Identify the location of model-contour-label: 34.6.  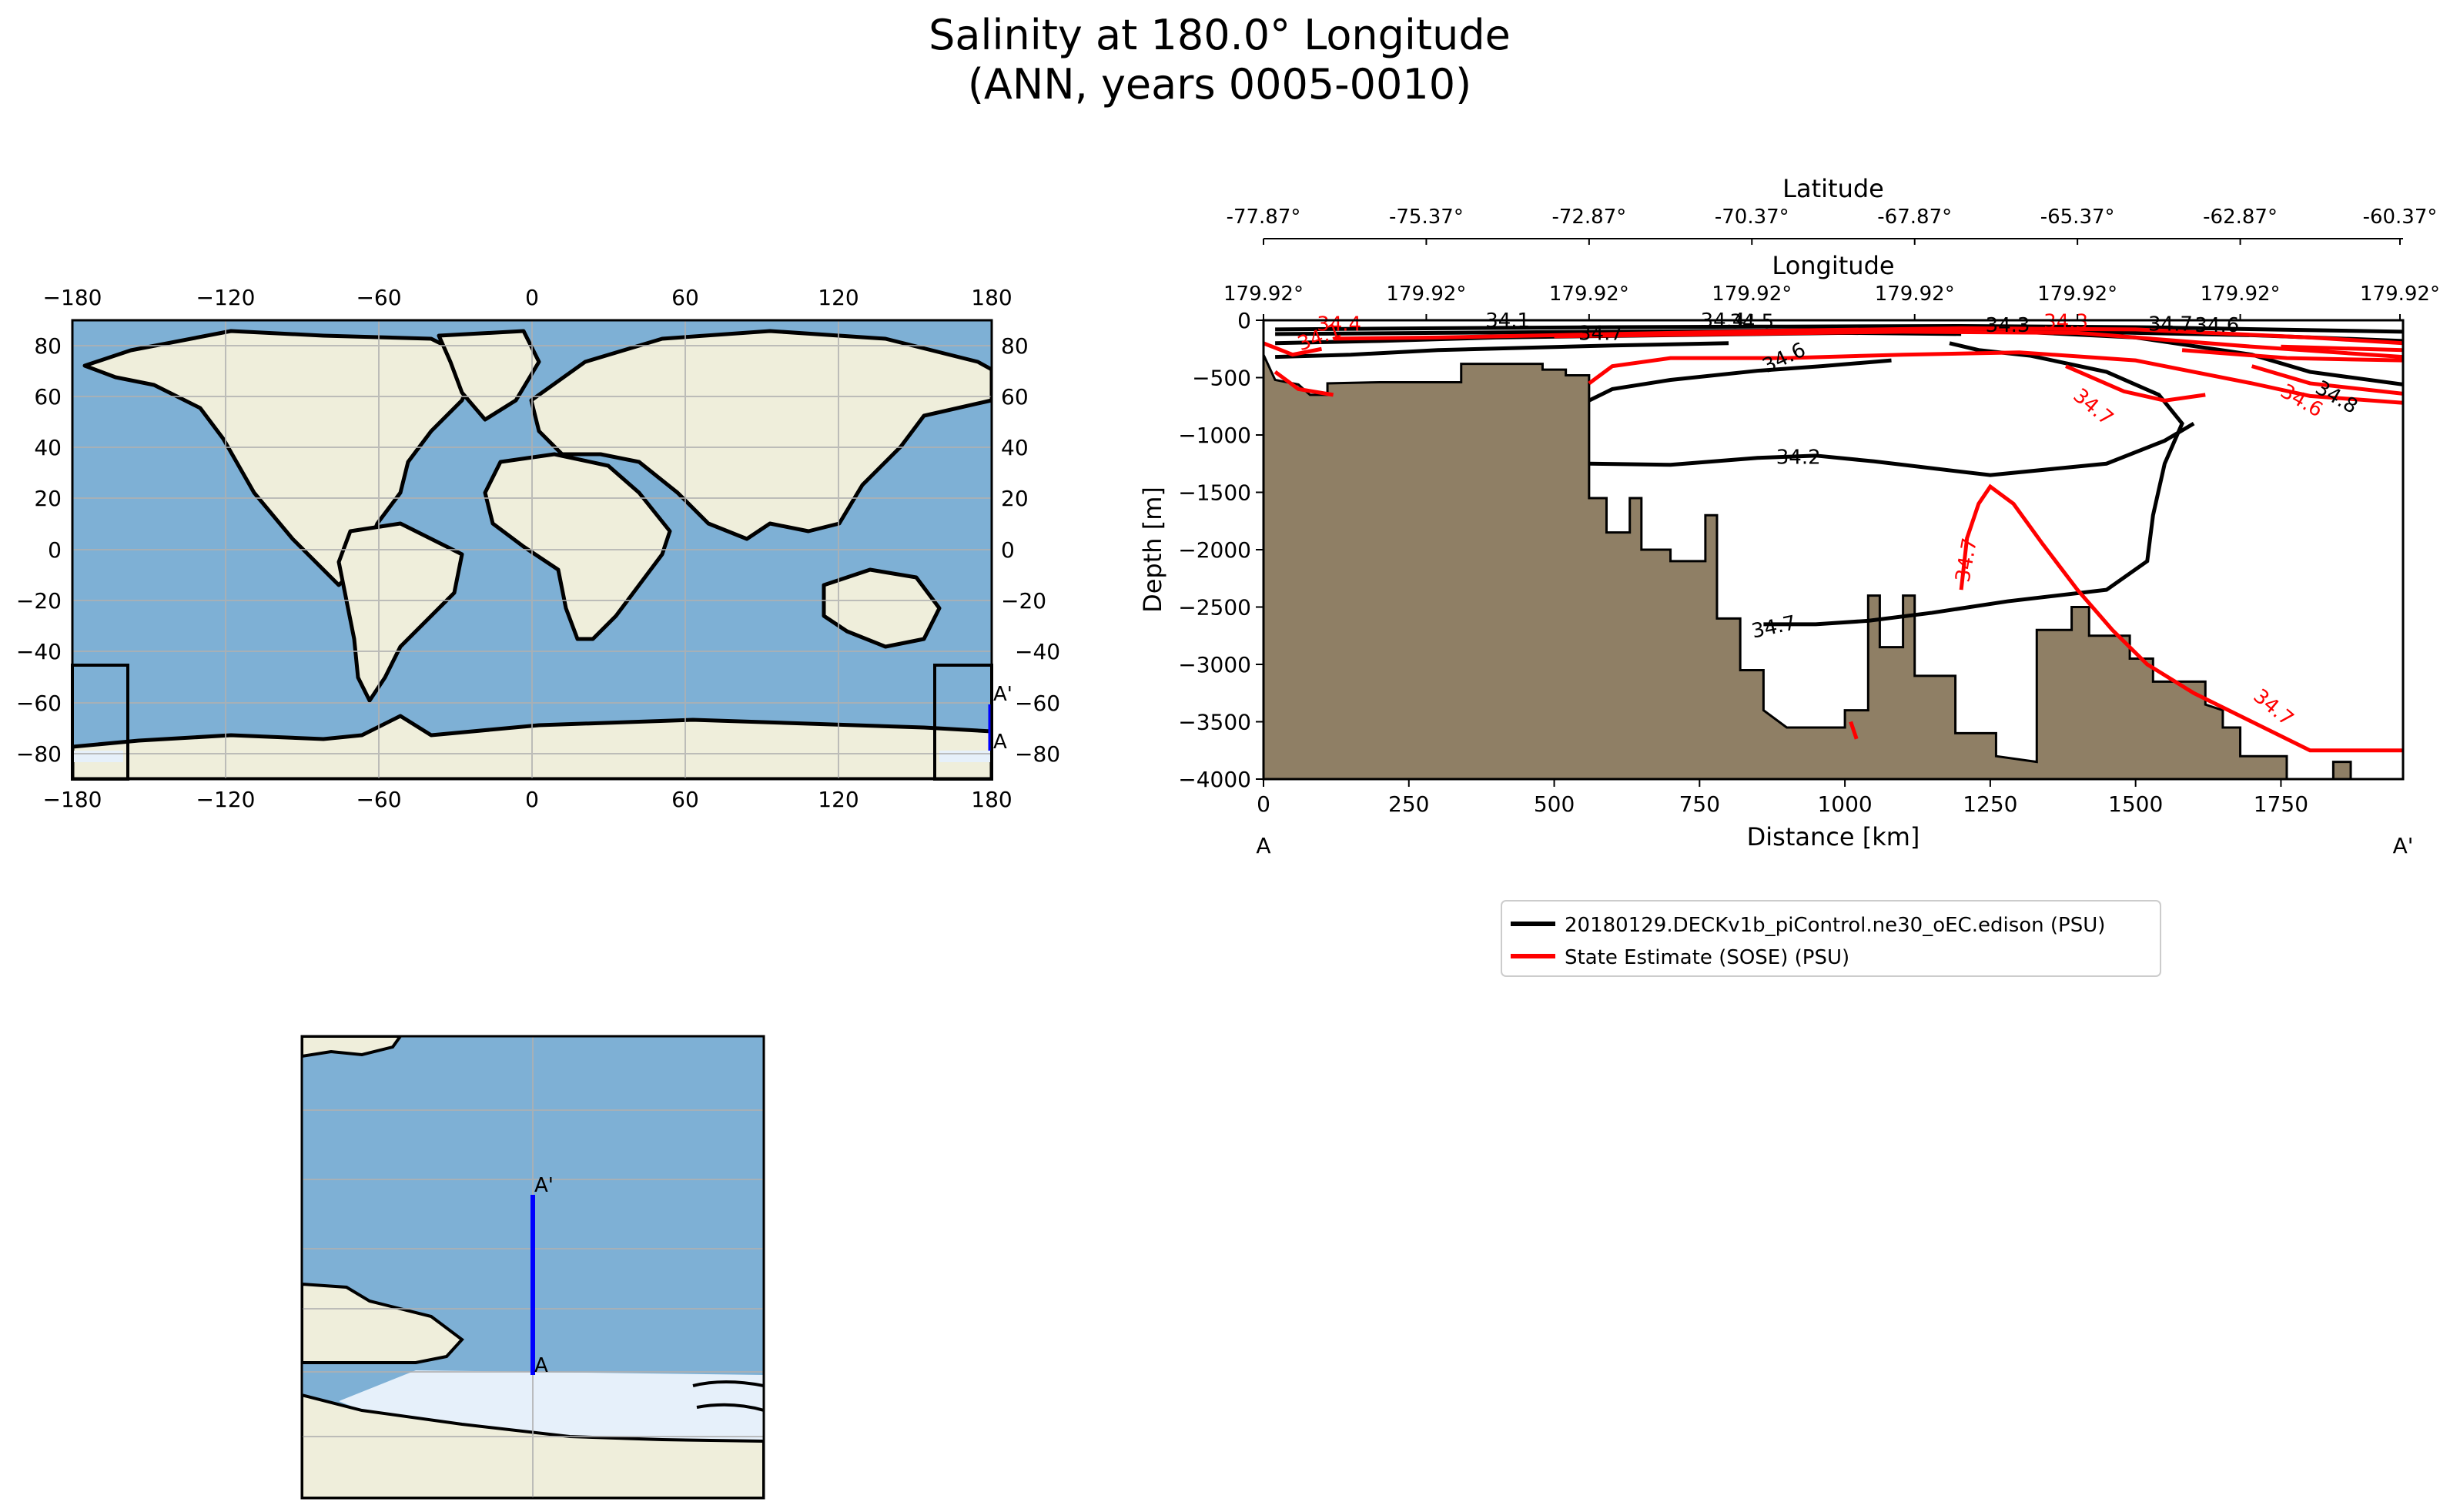
(2216, 325).